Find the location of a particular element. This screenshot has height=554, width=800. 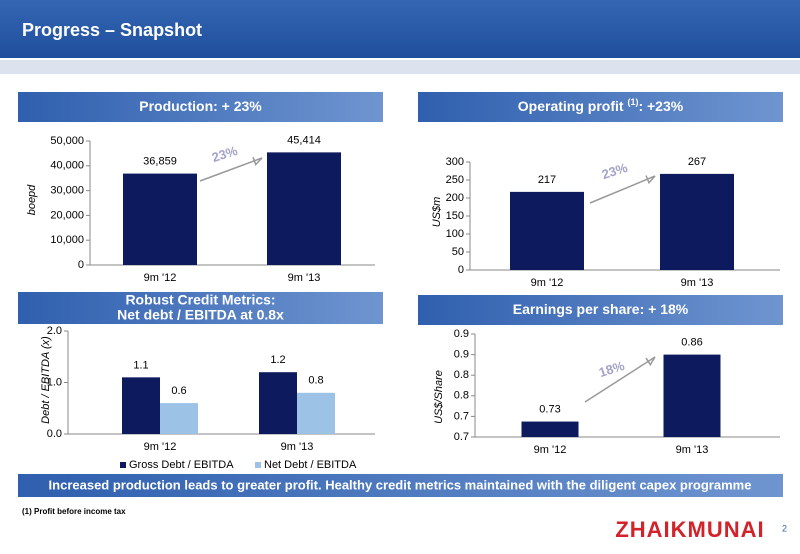

y-tick-label: 40,000 is located at coordinates (67, 166).